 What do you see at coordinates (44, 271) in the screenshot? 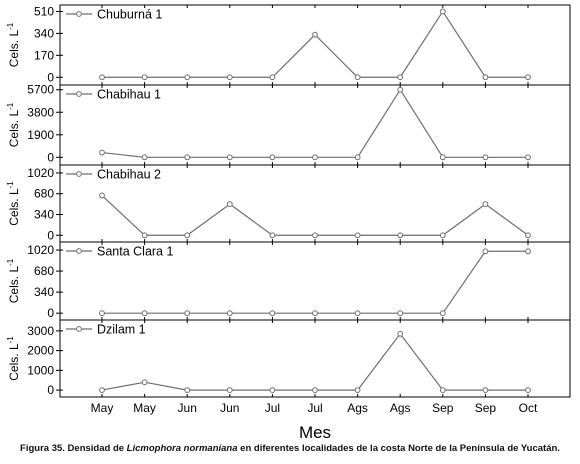
I see `y-tick-label: 680` at bounding box center [44, 271].